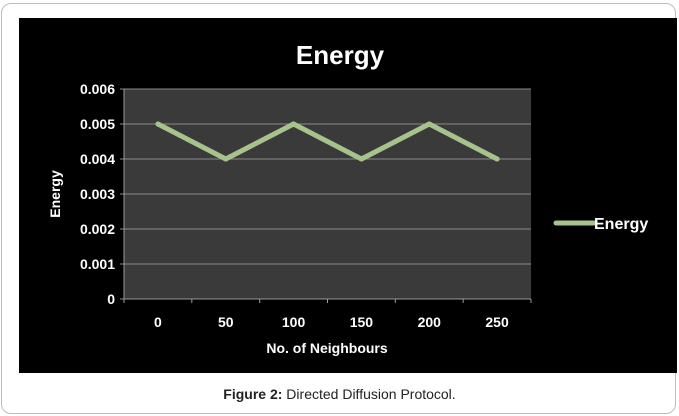  Describe the element at coordinates (158, 322) in the screenshot. I see `x-tick-label: 0` at that location.